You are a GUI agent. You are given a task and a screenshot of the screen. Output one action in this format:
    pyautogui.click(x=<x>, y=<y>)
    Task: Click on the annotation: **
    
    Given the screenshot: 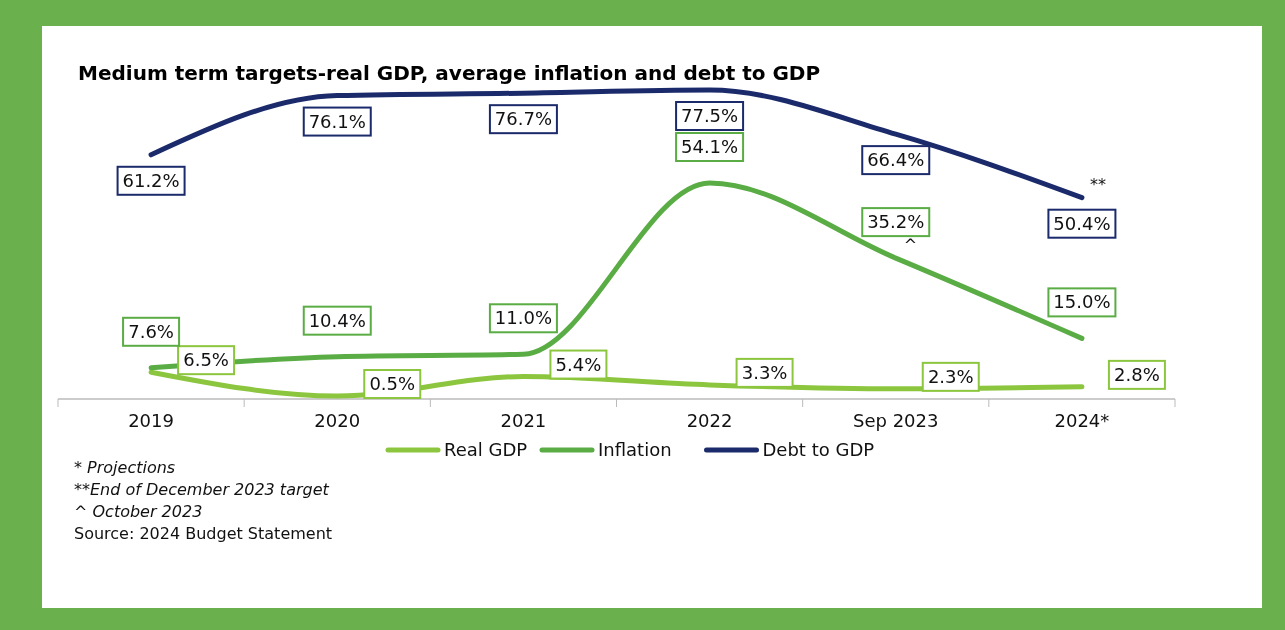 What is the action you would take?
    pyautogui.click(x=1097, y=184)
    